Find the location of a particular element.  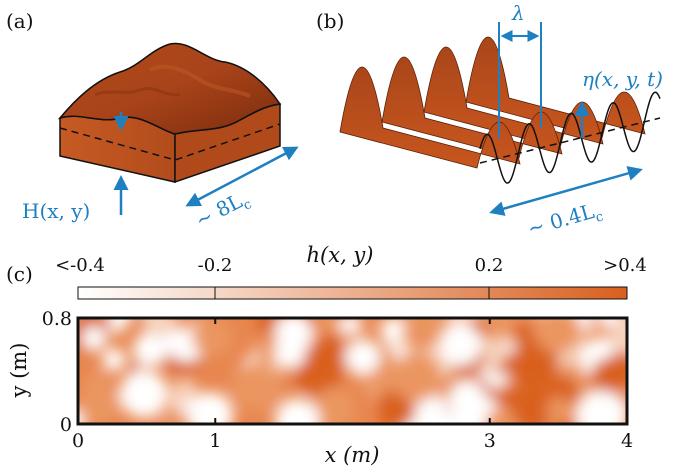

x-tick-label: 1 is located at coordinates (215, 441).